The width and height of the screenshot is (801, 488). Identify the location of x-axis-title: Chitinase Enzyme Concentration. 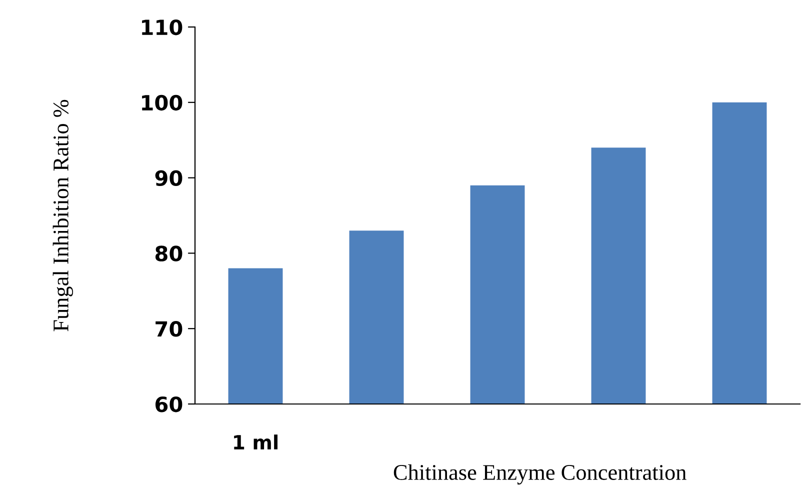
(540, 474).